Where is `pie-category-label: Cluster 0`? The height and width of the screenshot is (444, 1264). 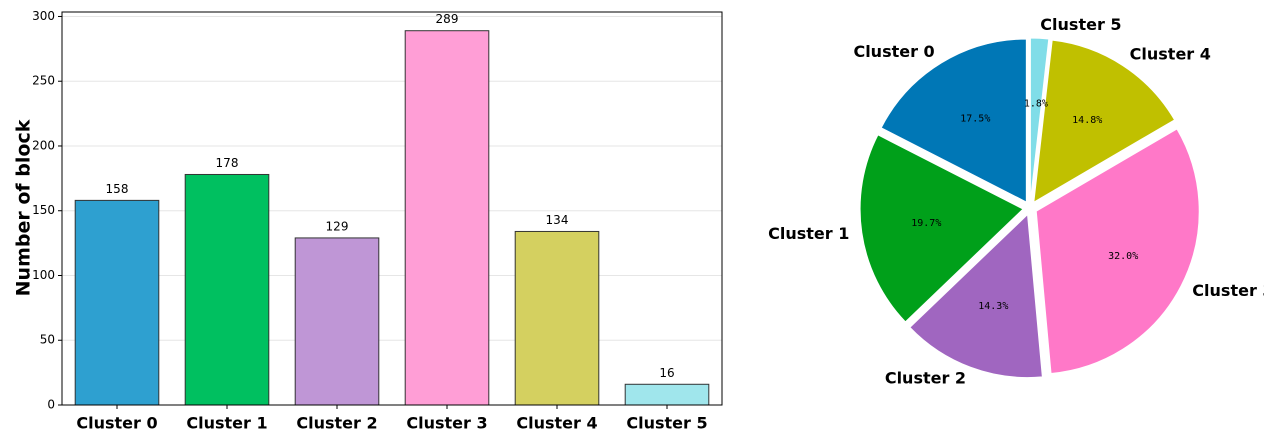 pie-category-label: Cluster 0 is located at coordinates (893, 51).